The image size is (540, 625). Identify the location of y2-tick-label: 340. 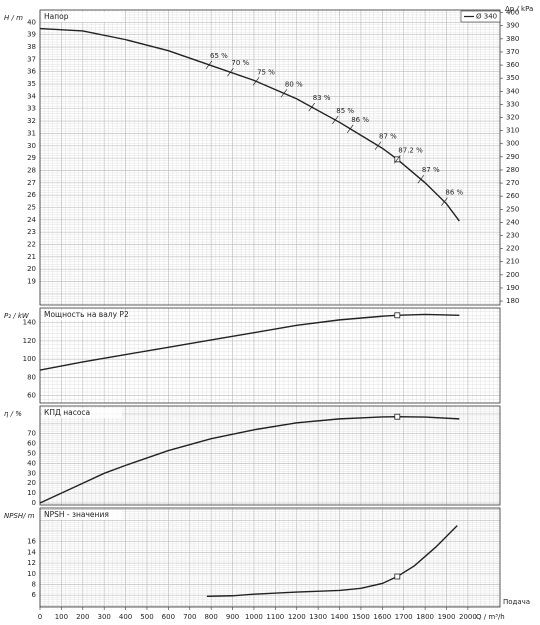
(512, 91).